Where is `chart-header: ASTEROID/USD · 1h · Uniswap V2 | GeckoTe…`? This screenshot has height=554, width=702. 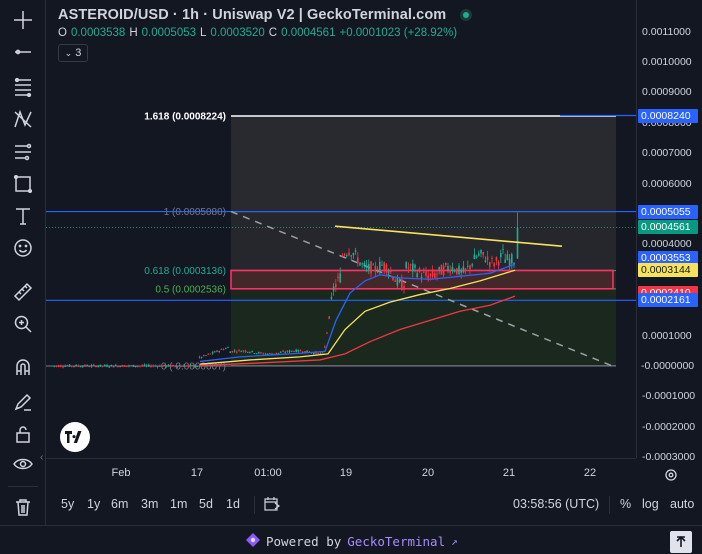 chart-header: ASTEROID/USD · 1h · Uniswap V2 | GeckoTe… is located at coordinates (265, 15).